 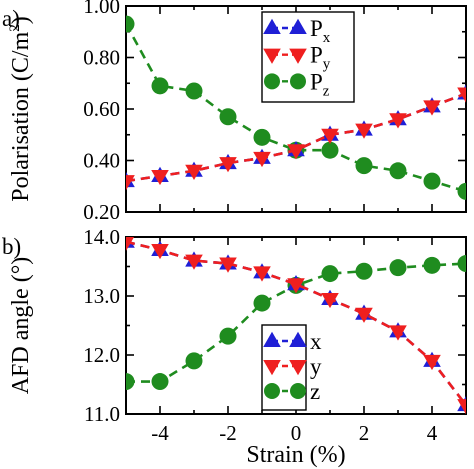 What do you see at coordinates (432, 433) in the screenshot?
I see `x-tick-label: 4` at bounding box center [432, 433].